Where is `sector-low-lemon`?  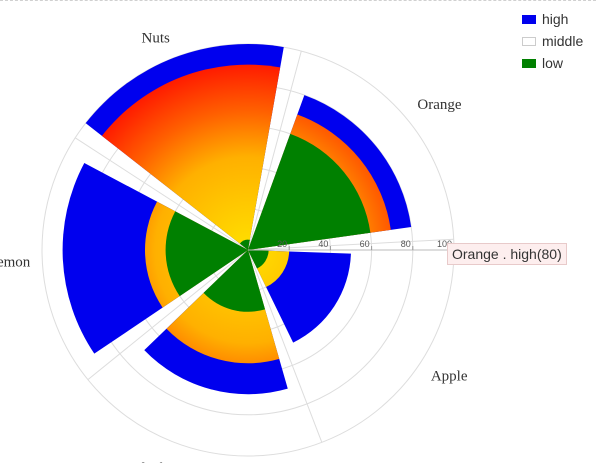 sector-low-lemon is located at coordinates (206, 254).